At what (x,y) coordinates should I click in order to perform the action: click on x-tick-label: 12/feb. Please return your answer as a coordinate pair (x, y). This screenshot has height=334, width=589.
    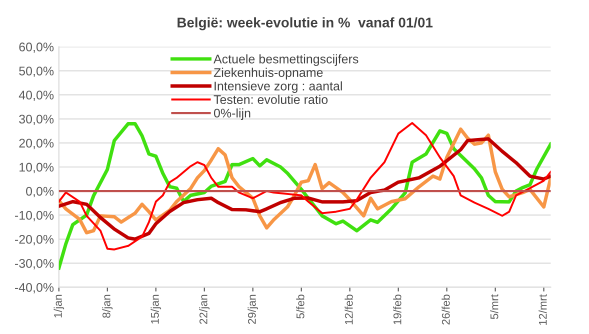
    Looking at the image, I should click on (348, 309).